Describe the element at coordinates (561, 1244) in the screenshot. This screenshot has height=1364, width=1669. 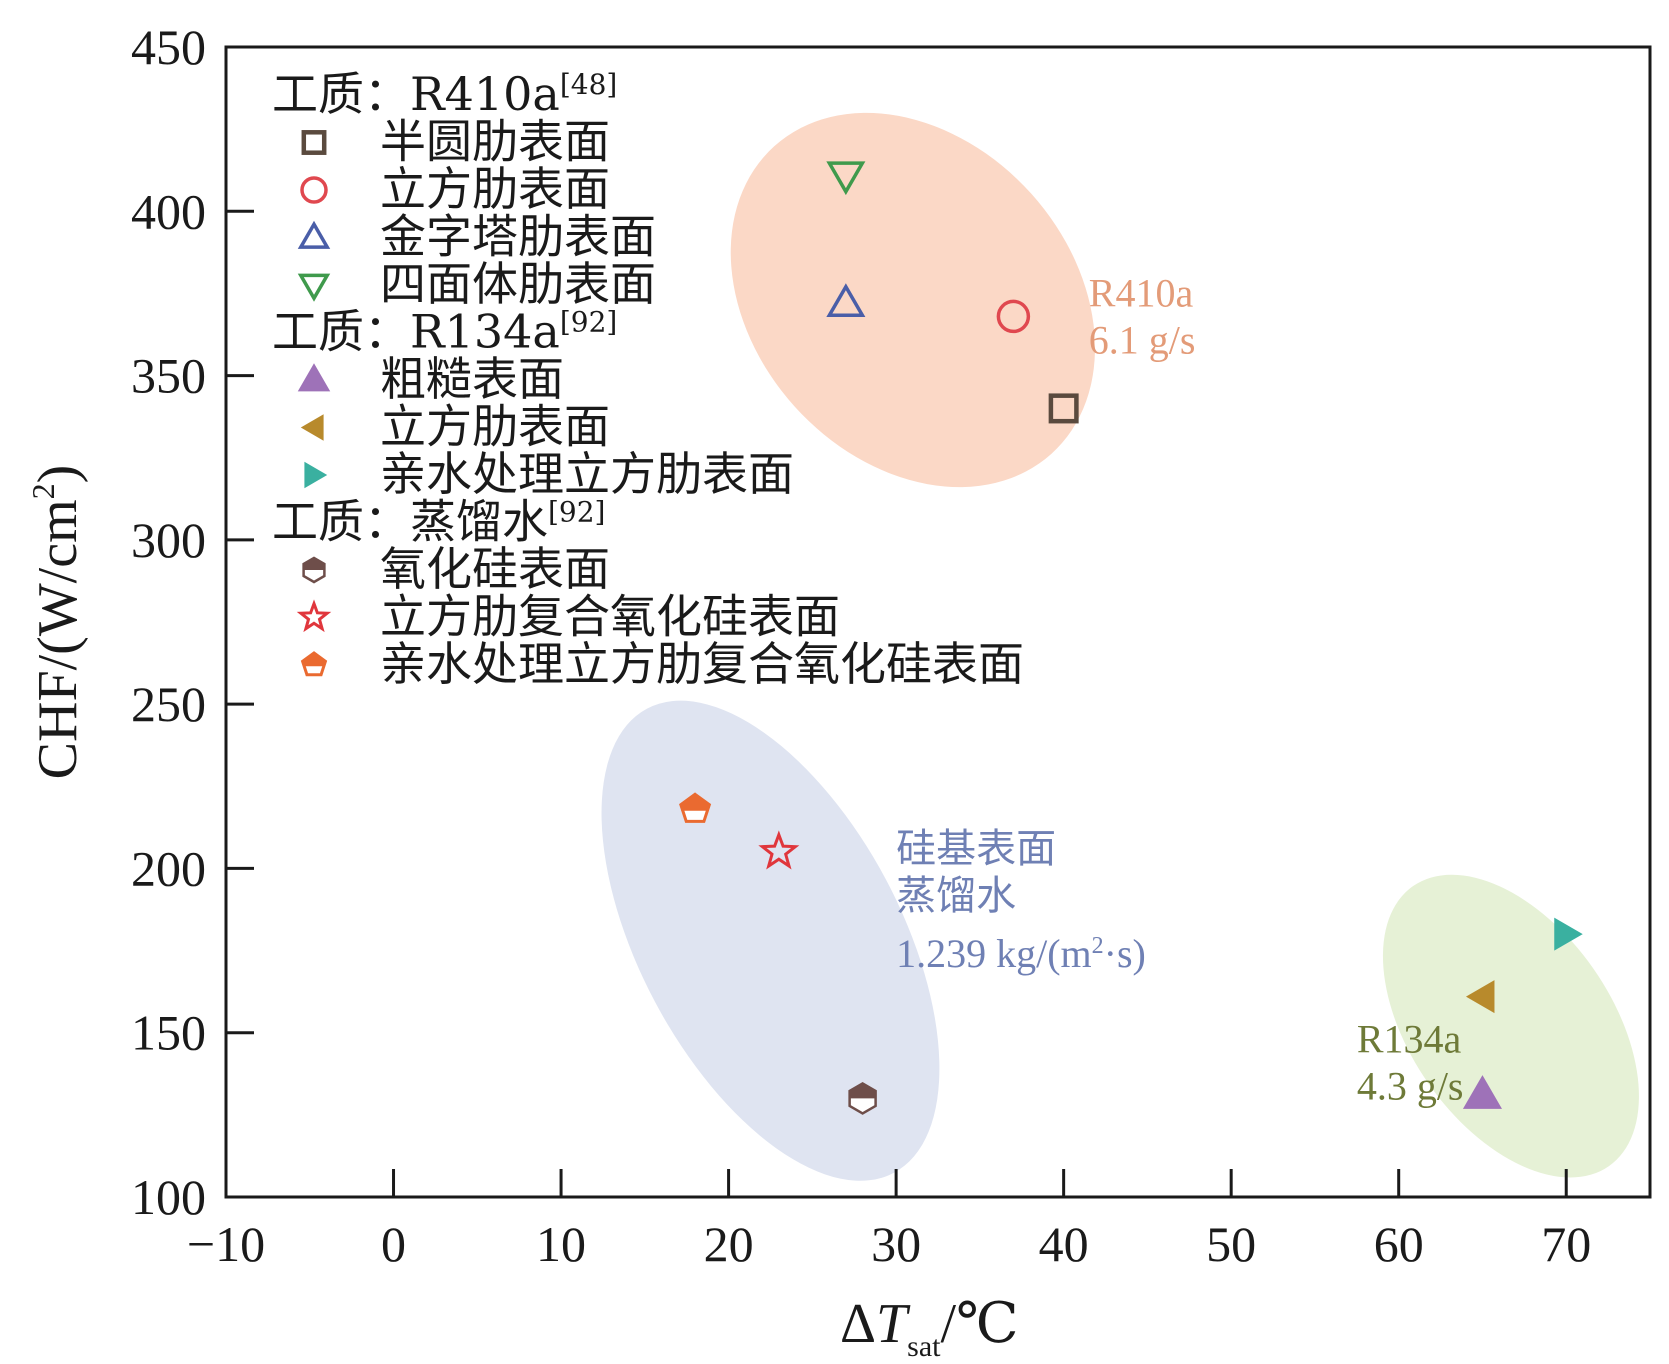
I see `x-tick-label: 10` at that location.